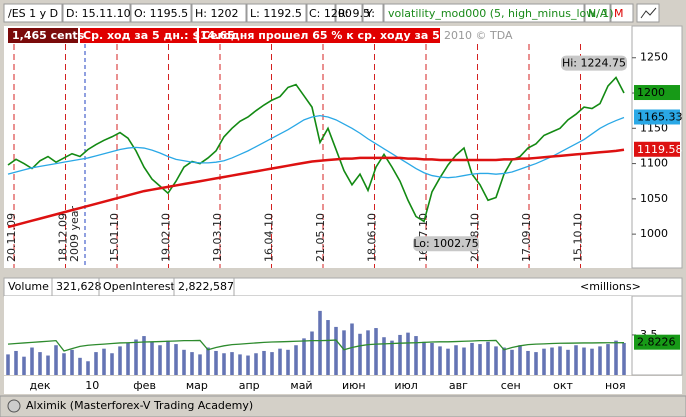 The image size is (686, 417). What do you see at coordinates (161, 13) in the screenshot?
I see `open: O: 1195.5` at bounding box center [161, 13].